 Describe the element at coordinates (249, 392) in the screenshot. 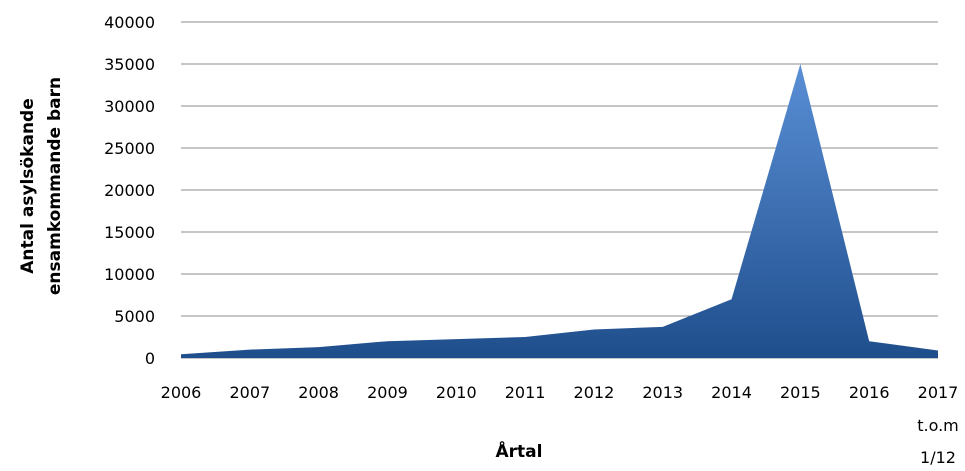

I see `x-tick-label: 2007` at that location.